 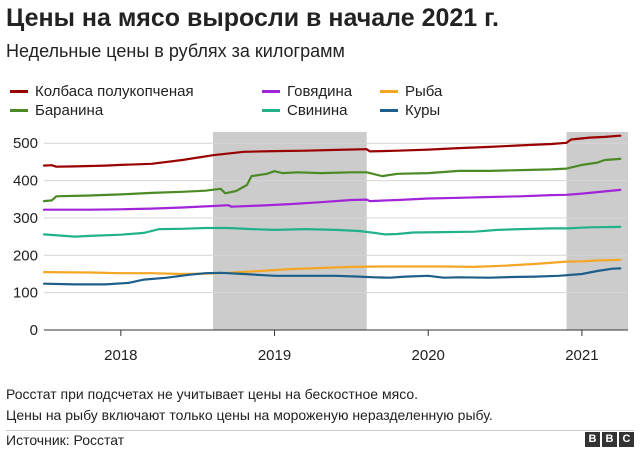 I want to click on legend-item-chicken: Куры, so click(x=410, y=110).